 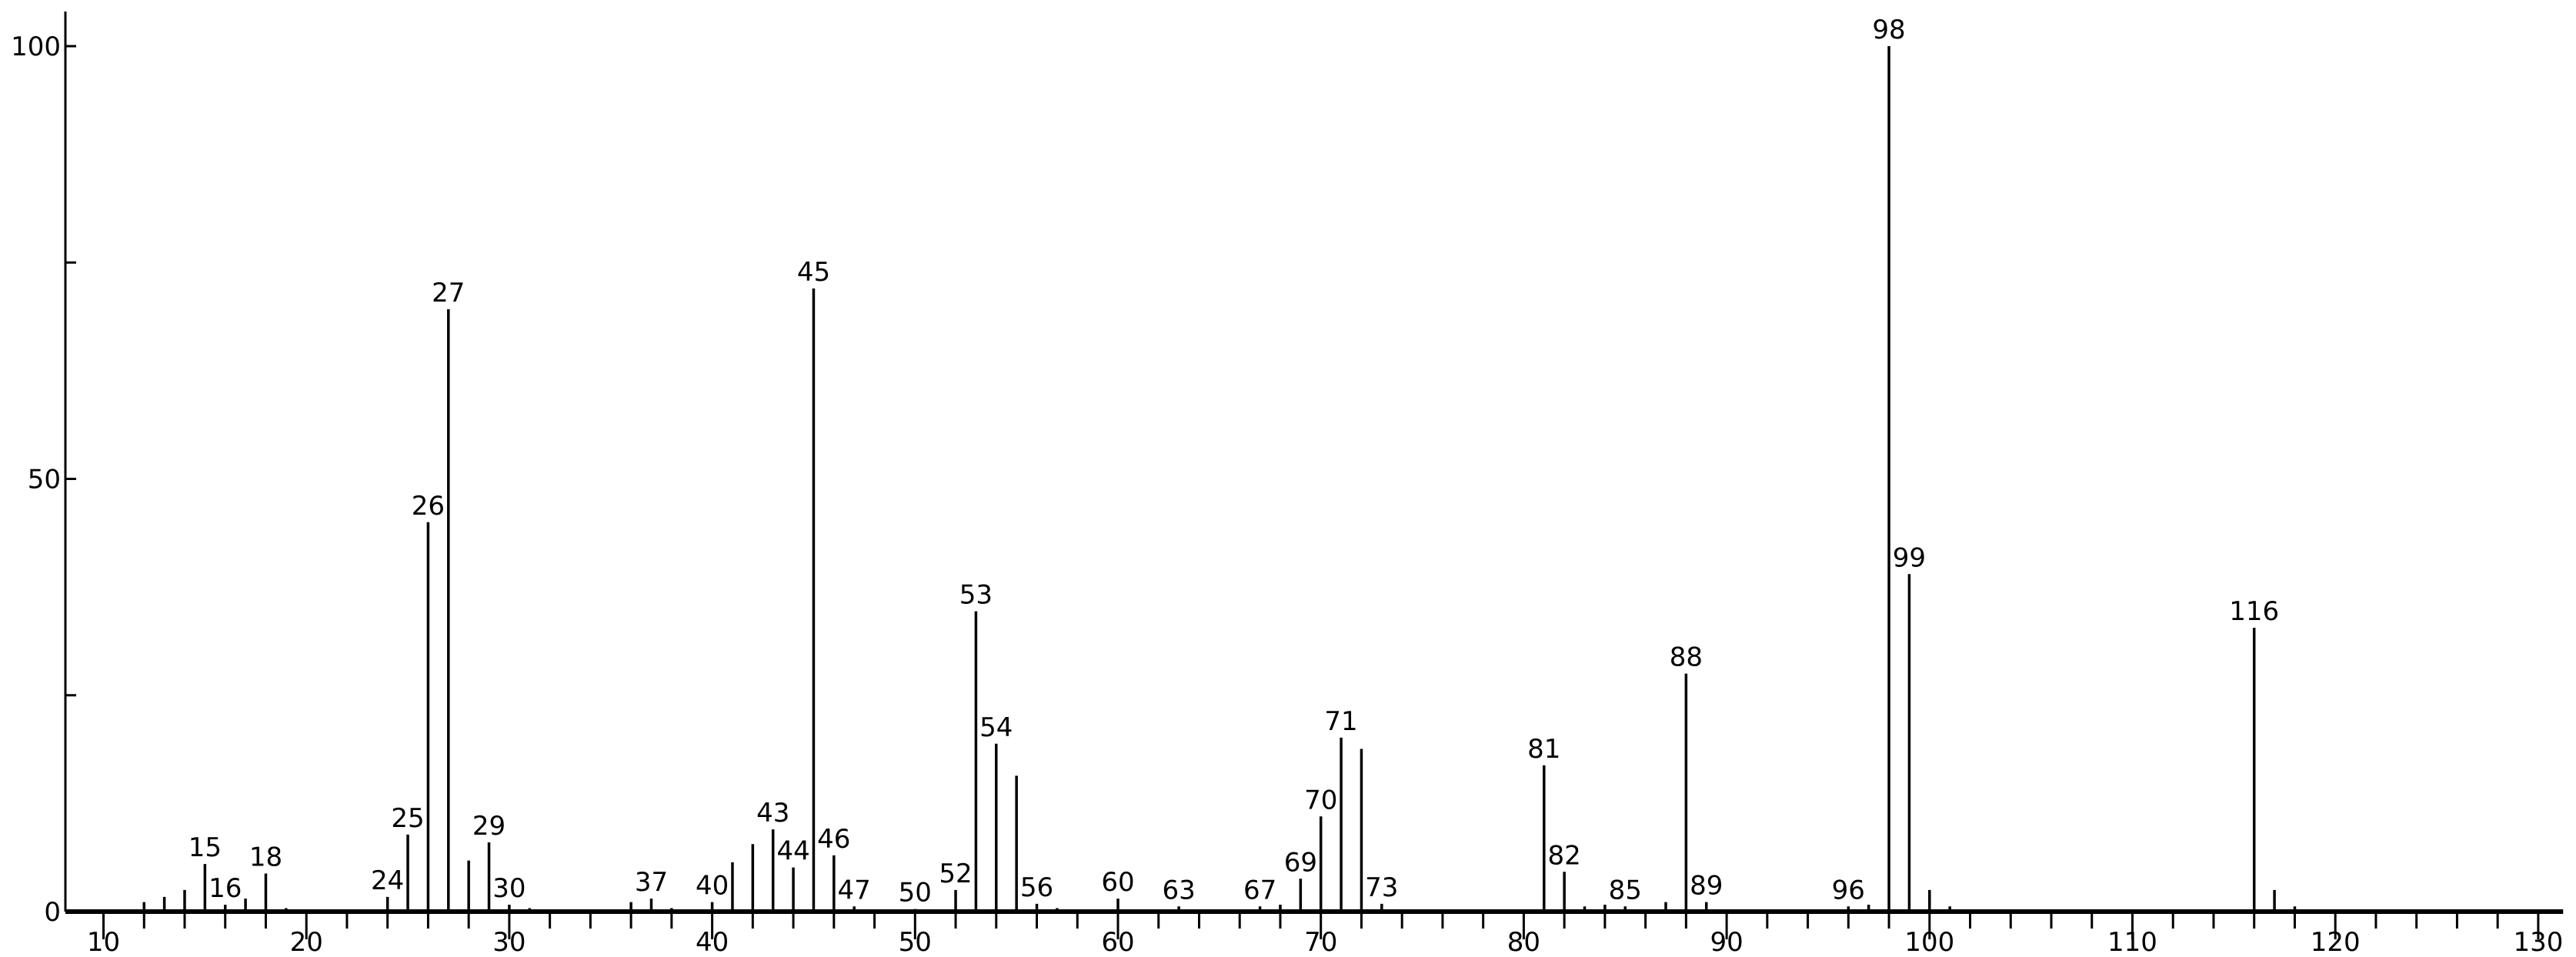 I want to click on peak-label-54: 54, so click(x=996, y=728).